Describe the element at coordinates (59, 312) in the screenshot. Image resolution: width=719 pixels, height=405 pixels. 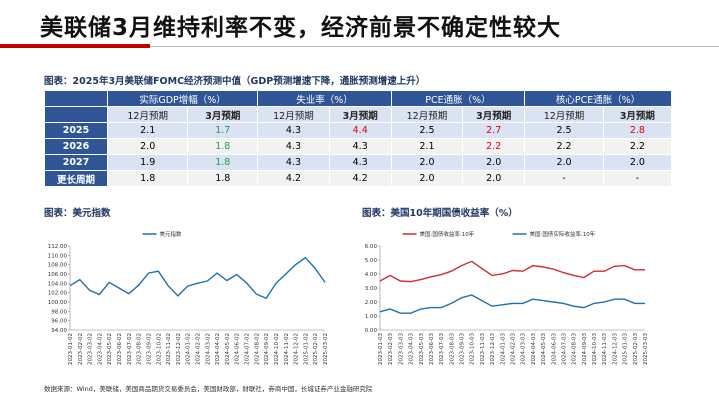
I see `y-tick-label: 98.00` at that location.